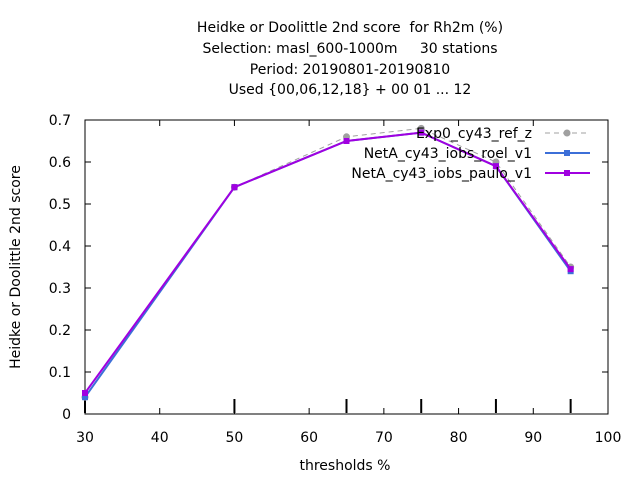 Image resolution: width=640 pixels, height=480 pixels. Describe the element at coordinates (350, 90) in the screenshot. I see `title-line-4: Used {00,06,12,18} + 00 01 ... 12` at that location.